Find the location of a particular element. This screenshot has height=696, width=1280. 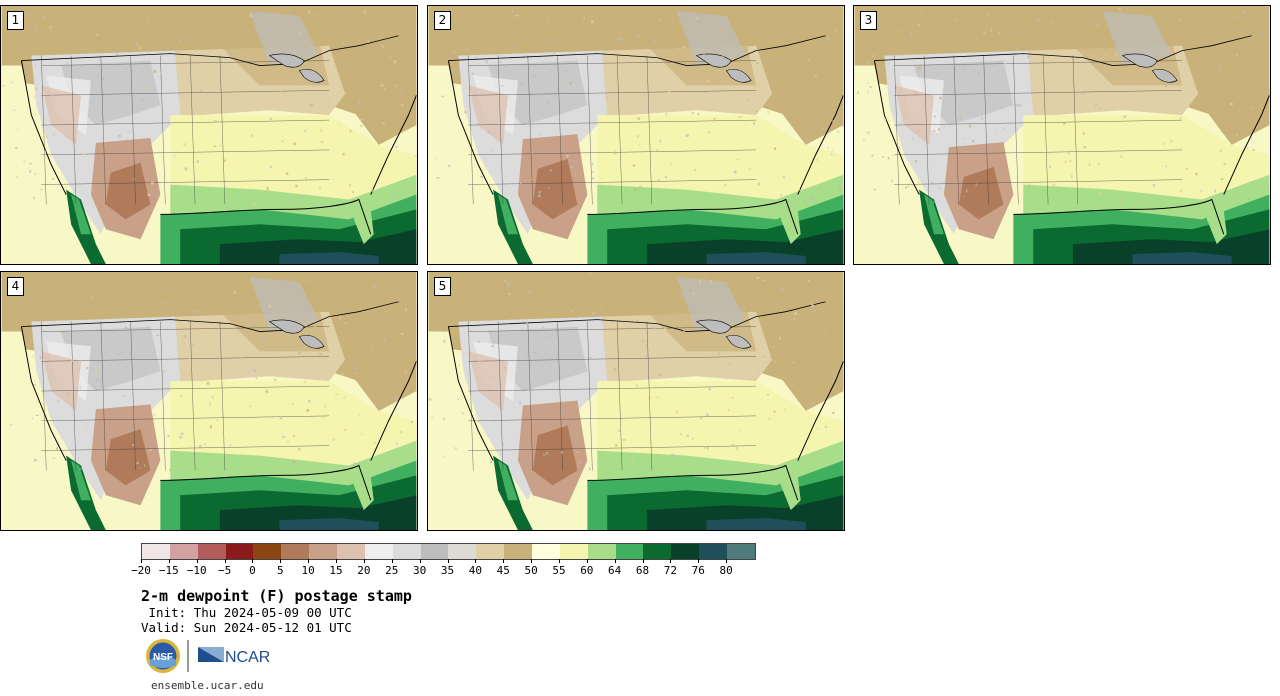

colorbar is located at coordinates (448, 551).